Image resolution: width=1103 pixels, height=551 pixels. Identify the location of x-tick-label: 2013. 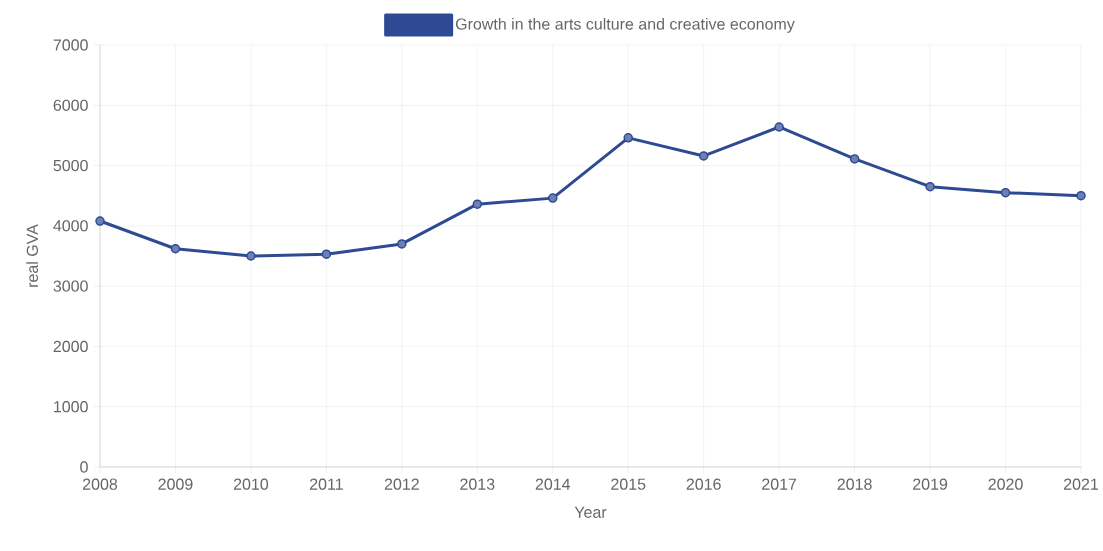
(477, 484).